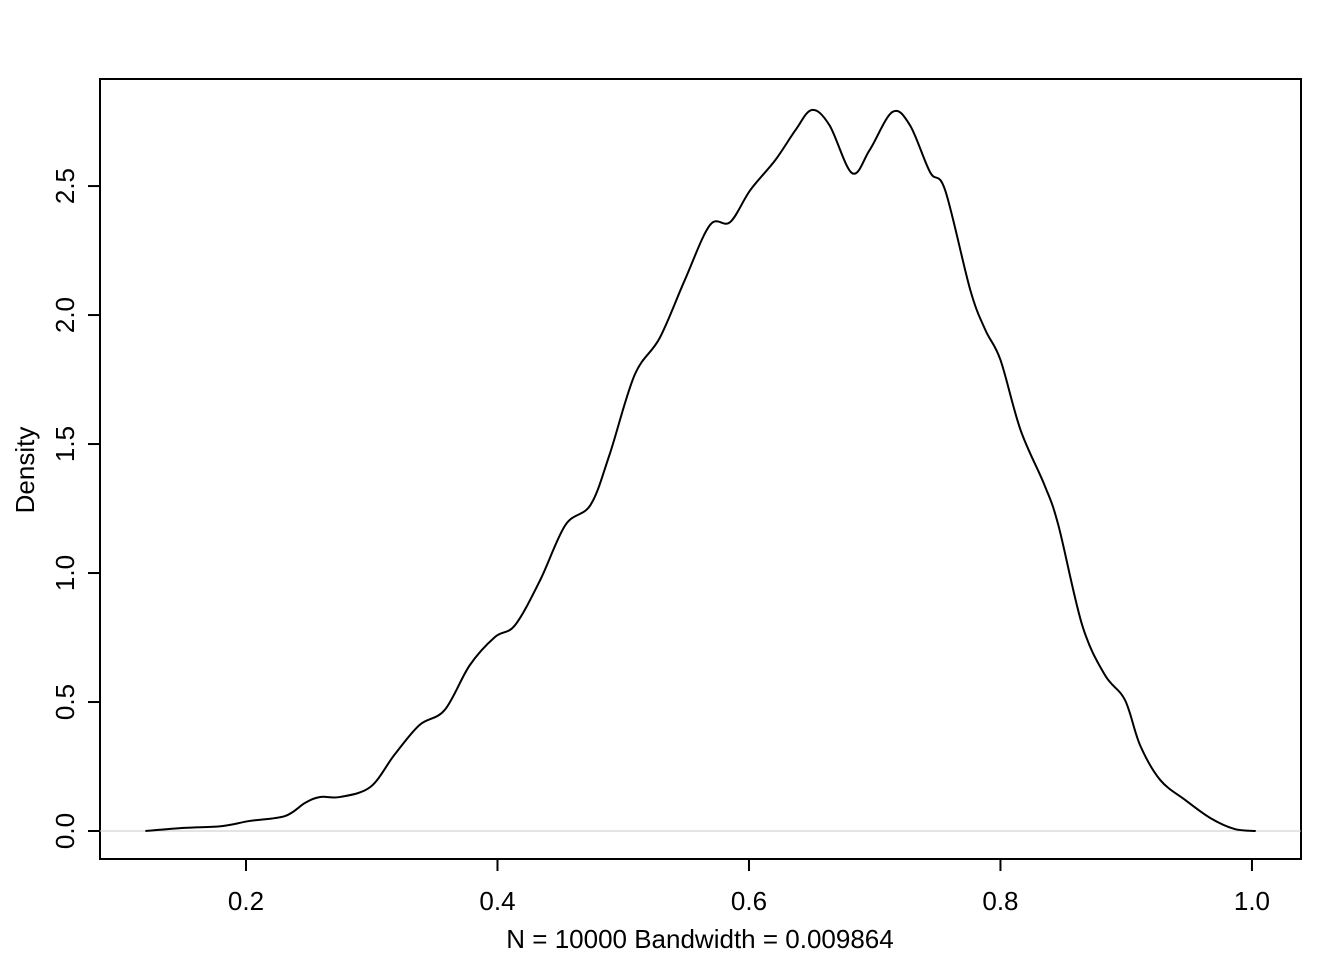 The image size is (1344, 960). What do you see at coordinates (699, 939) in the screenshot?
I see `x-axis-label: N = 10000 Bandwidth = 0.009864` at bounding box center [699, 939].